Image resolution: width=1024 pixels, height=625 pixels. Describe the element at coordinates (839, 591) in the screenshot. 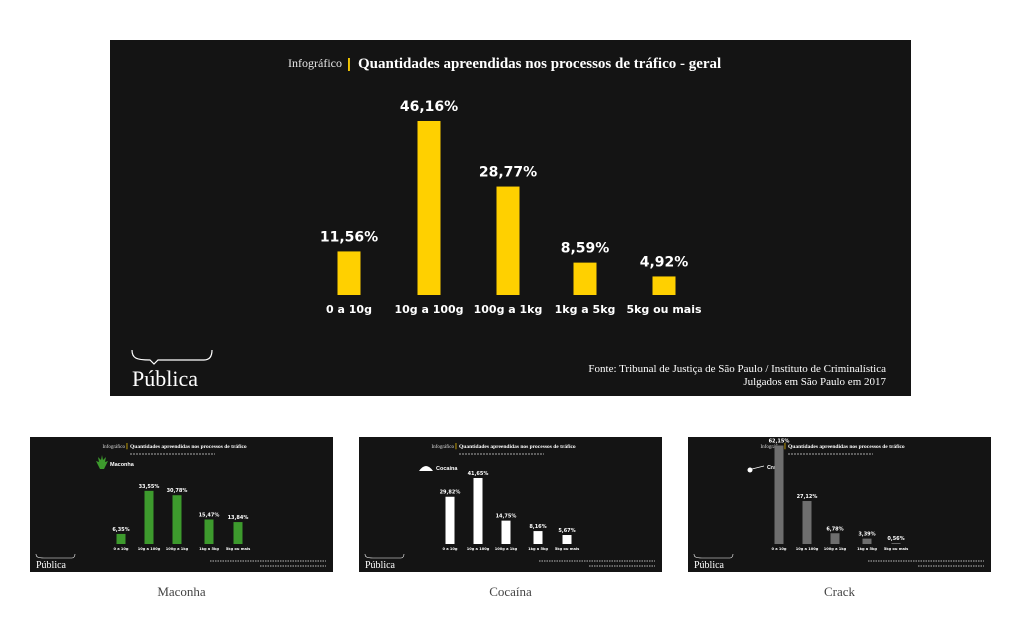

I see `caption-crack: Crack` at that location.